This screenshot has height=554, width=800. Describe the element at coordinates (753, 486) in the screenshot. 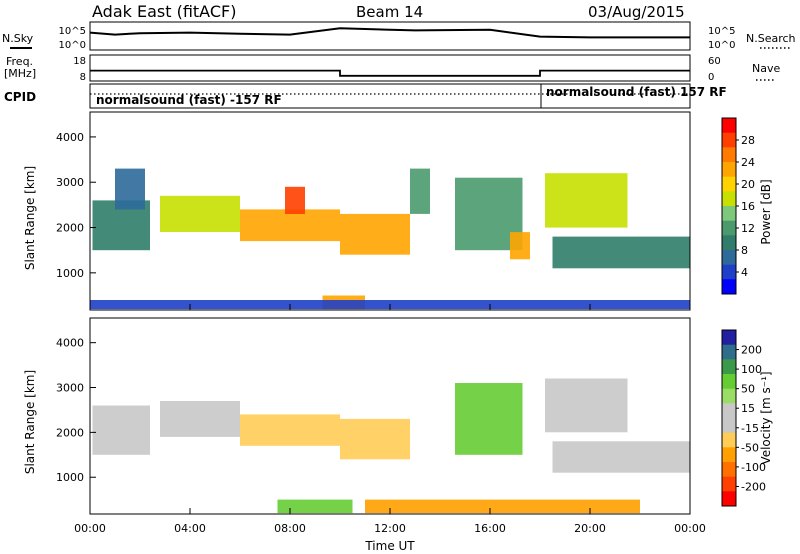

I see `velocity-colorbar-tick-label-7: -200` at that location.